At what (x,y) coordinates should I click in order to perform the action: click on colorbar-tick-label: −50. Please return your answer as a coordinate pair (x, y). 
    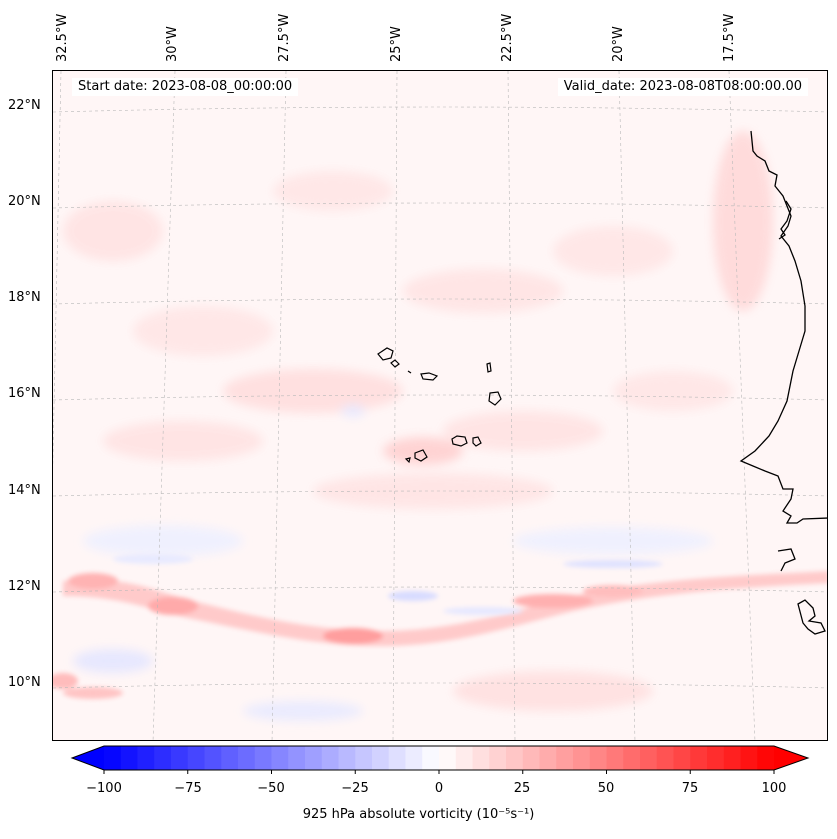
    Looking at the image, I should click on (271, 788).